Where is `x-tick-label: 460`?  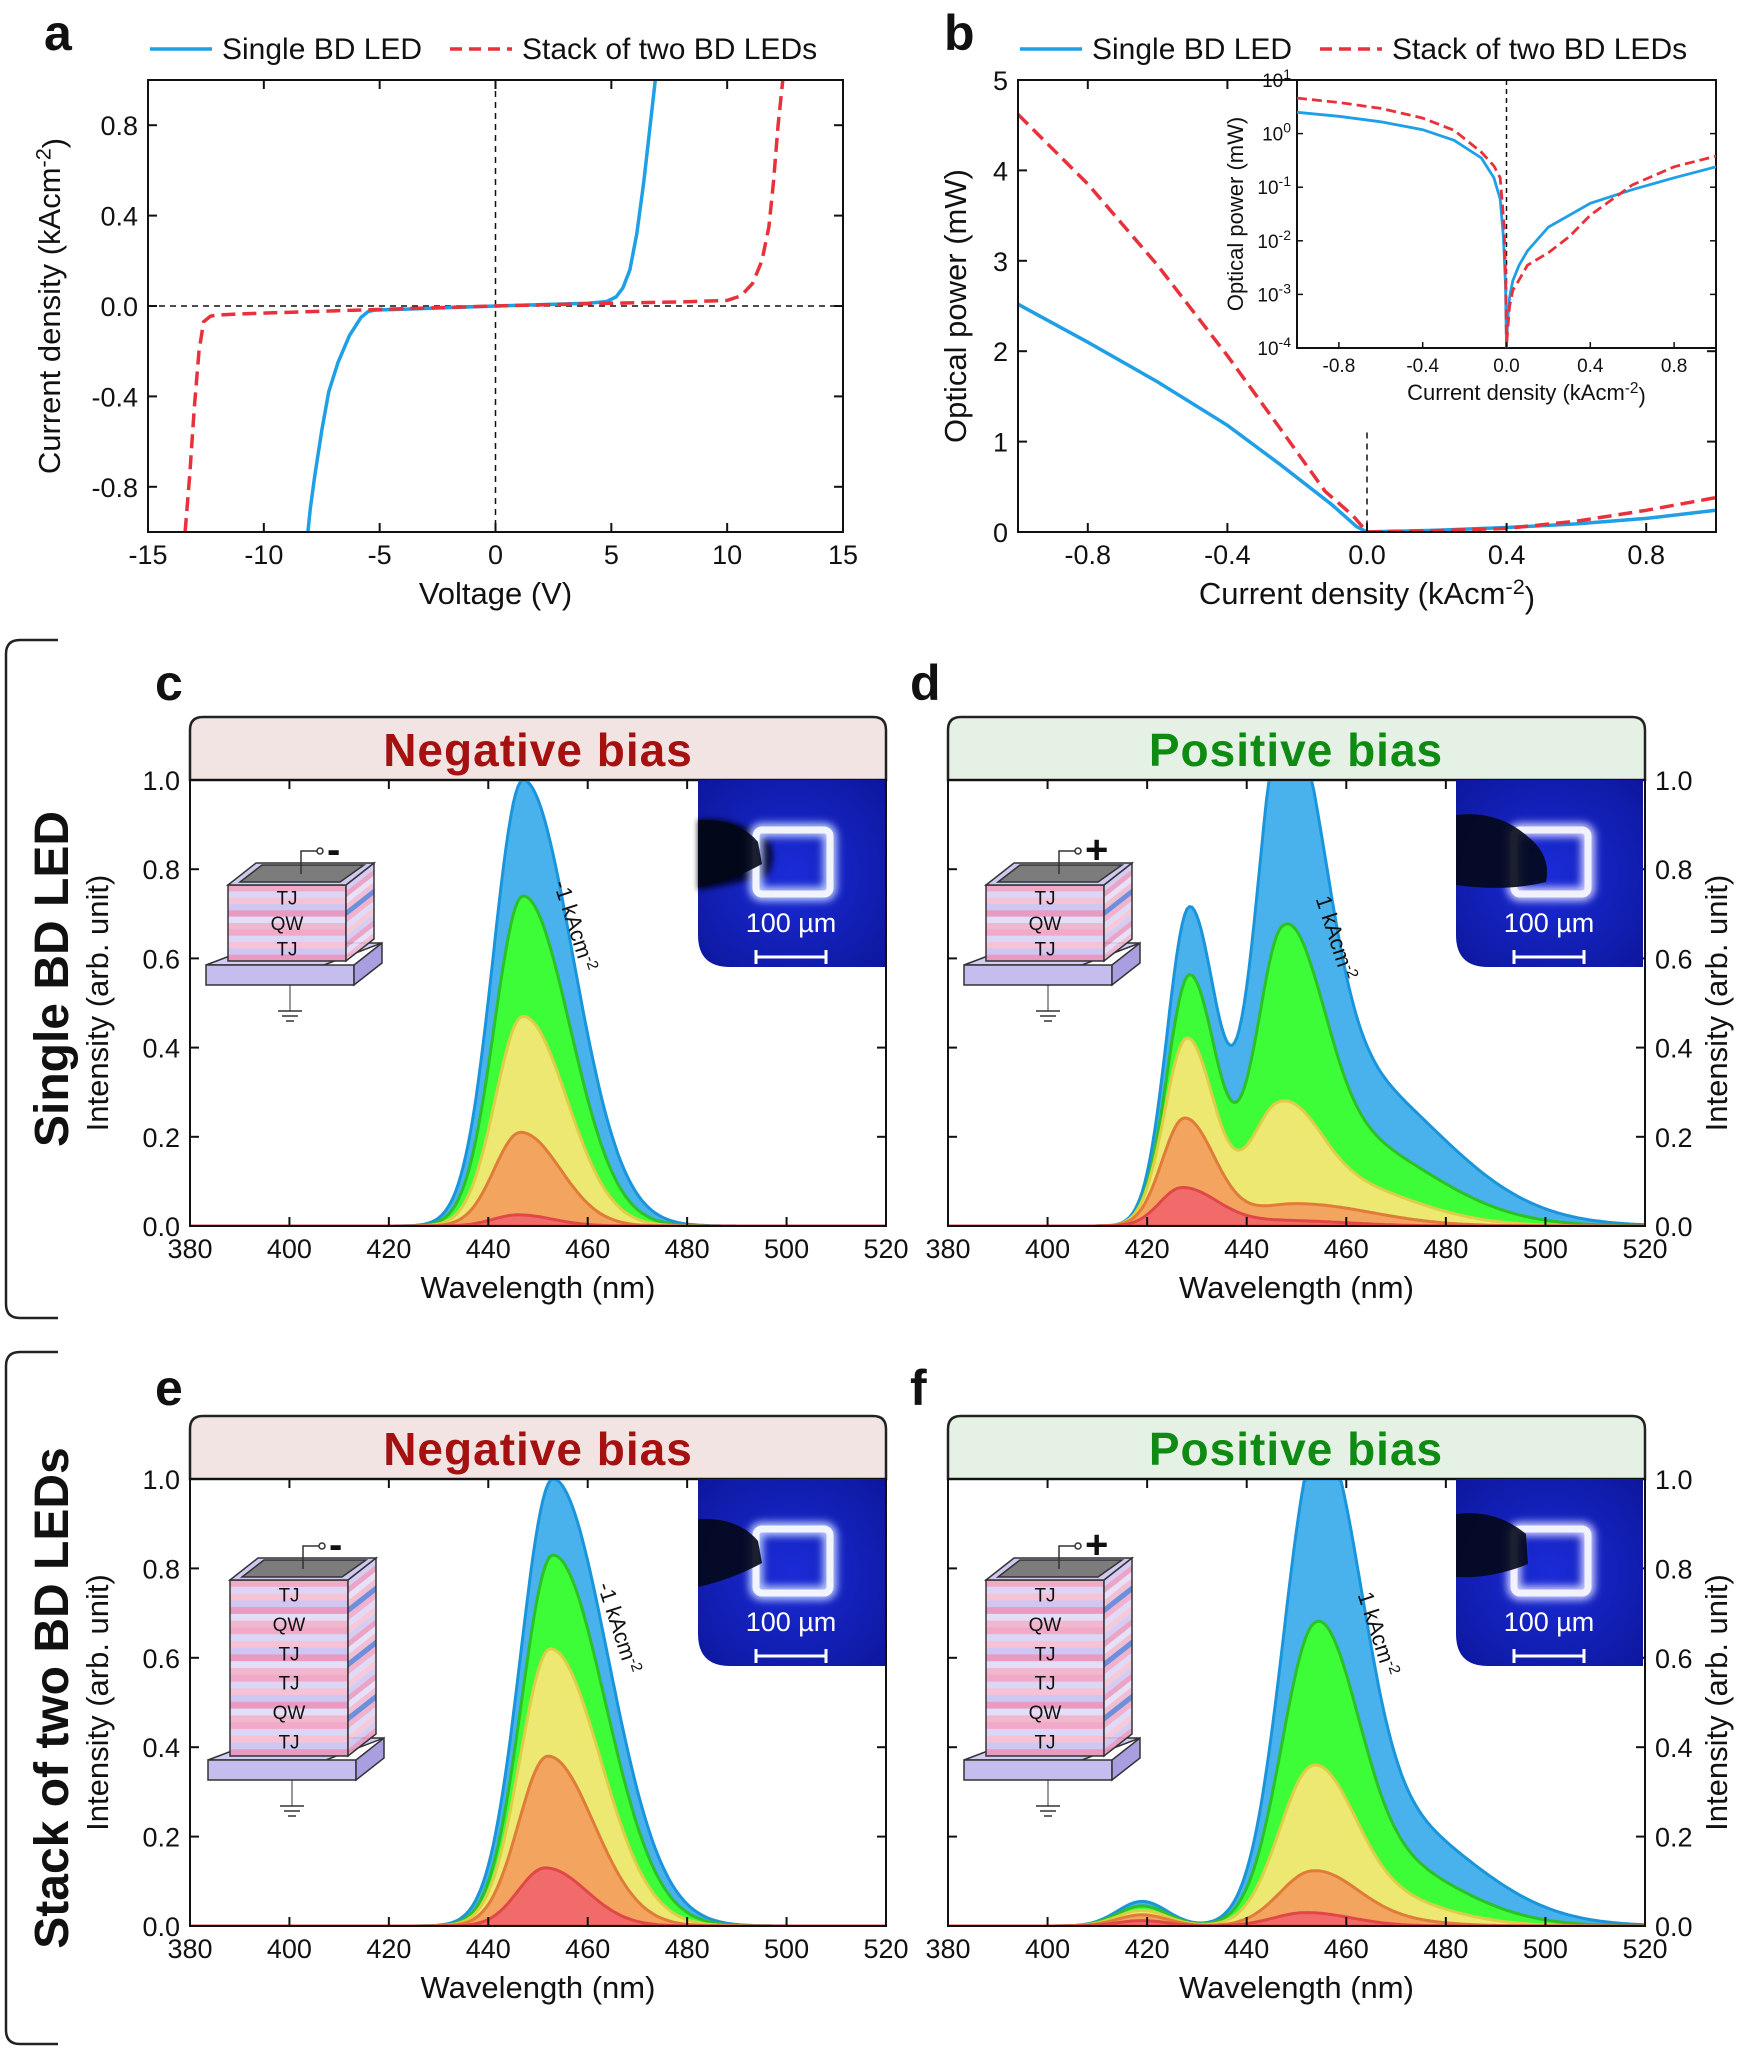 x-tick-label: 460 is located at coordinates (1346, 1249).